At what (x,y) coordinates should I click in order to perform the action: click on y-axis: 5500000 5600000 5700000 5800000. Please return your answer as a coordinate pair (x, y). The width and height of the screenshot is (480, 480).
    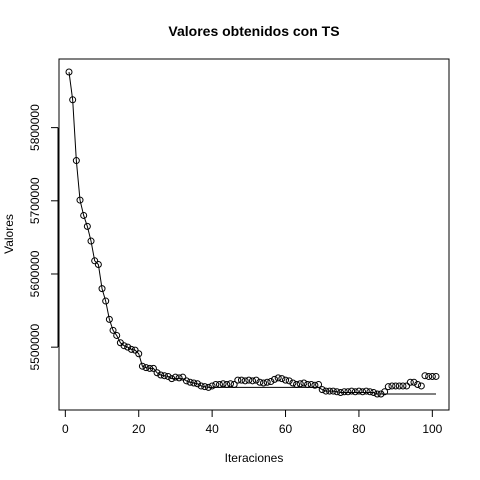
    Looking at the image, I should click on (43, 237).